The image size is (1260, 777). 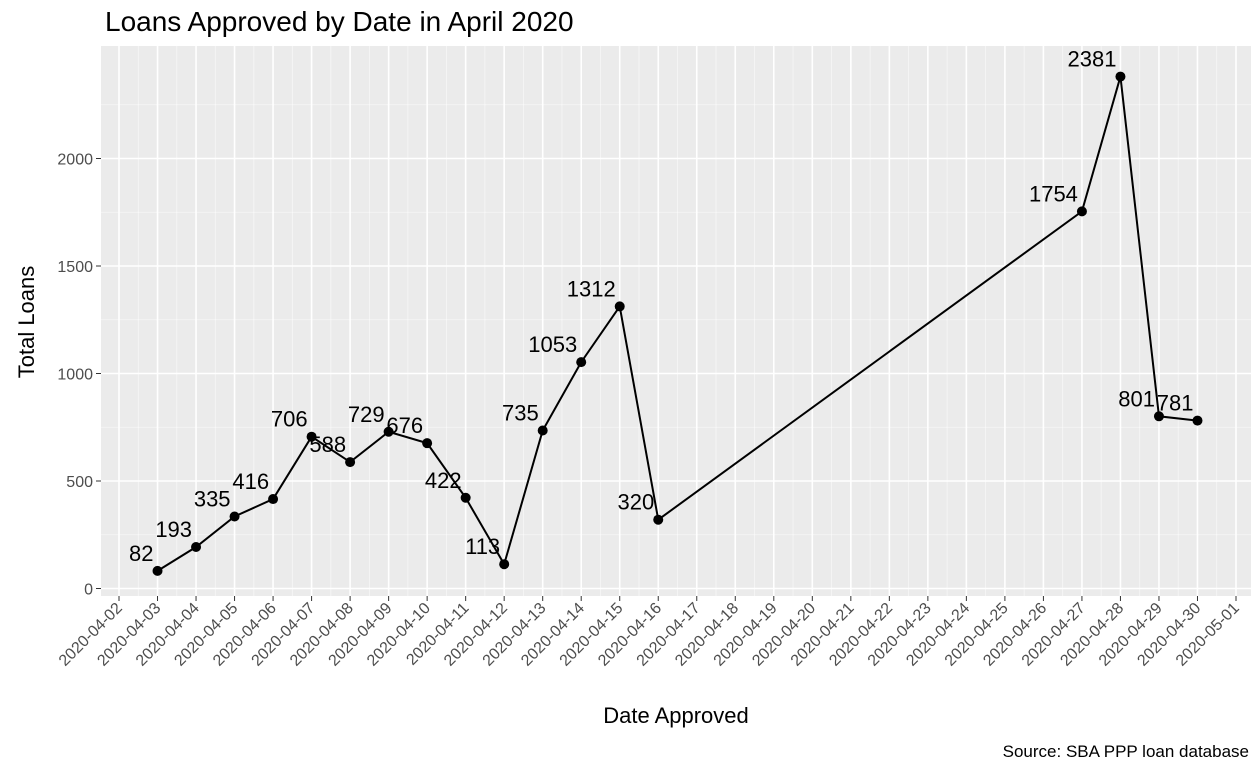 What do you see at coordinates (366, 414) in the screenshot?
I see `data-label: 729` at bounding box center [366, 414].